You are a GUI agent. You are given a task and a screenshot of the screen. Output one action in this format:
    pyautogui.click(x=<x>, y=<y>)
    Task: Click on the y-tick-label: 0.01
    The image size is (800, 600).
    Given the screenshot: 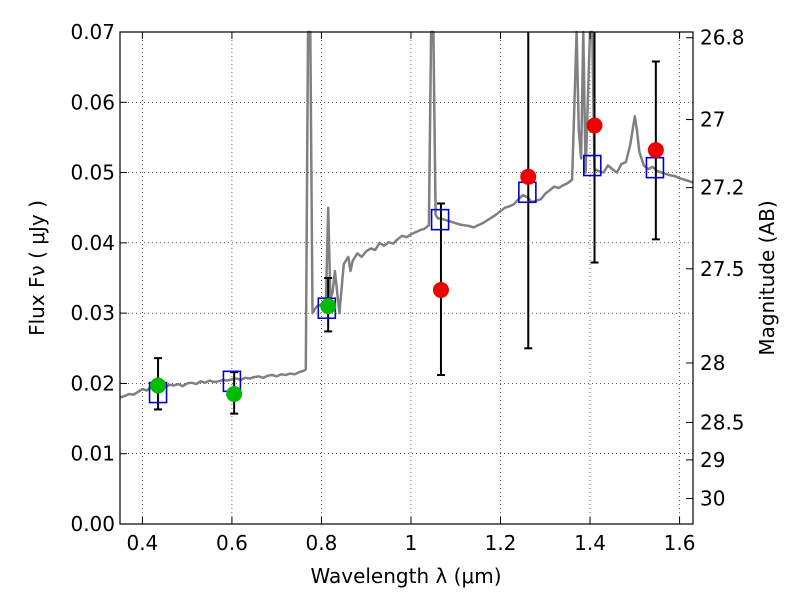 What is the action you would take?
    pyautogui.click(x=92, y=454)
    